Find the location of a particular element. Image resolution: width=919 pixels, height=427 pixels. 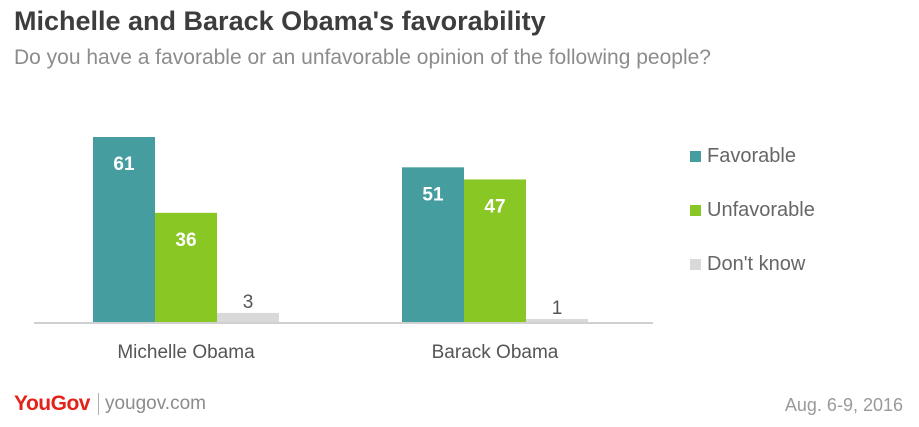

footer-separator is located at coordinates (98, 404).